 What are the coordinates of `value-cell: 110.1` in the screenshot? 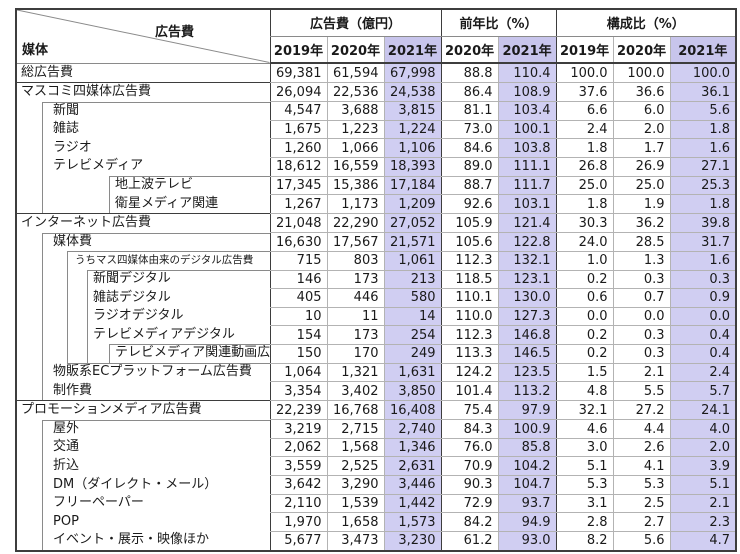 It's located at (469, 298).